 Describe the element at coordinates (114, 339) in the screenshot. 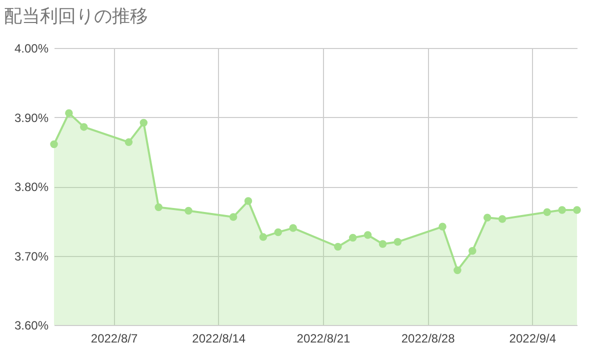

I see `x-tick-label: 2022/8/7` at that location.